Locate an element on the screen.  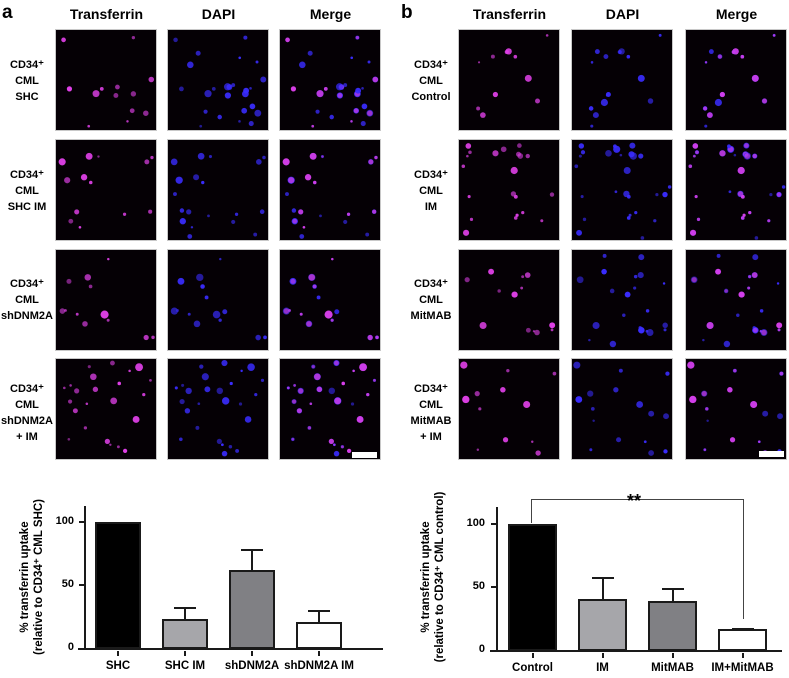
ylabel-line: % transferrin uptake is located at coordinates (426, 577).